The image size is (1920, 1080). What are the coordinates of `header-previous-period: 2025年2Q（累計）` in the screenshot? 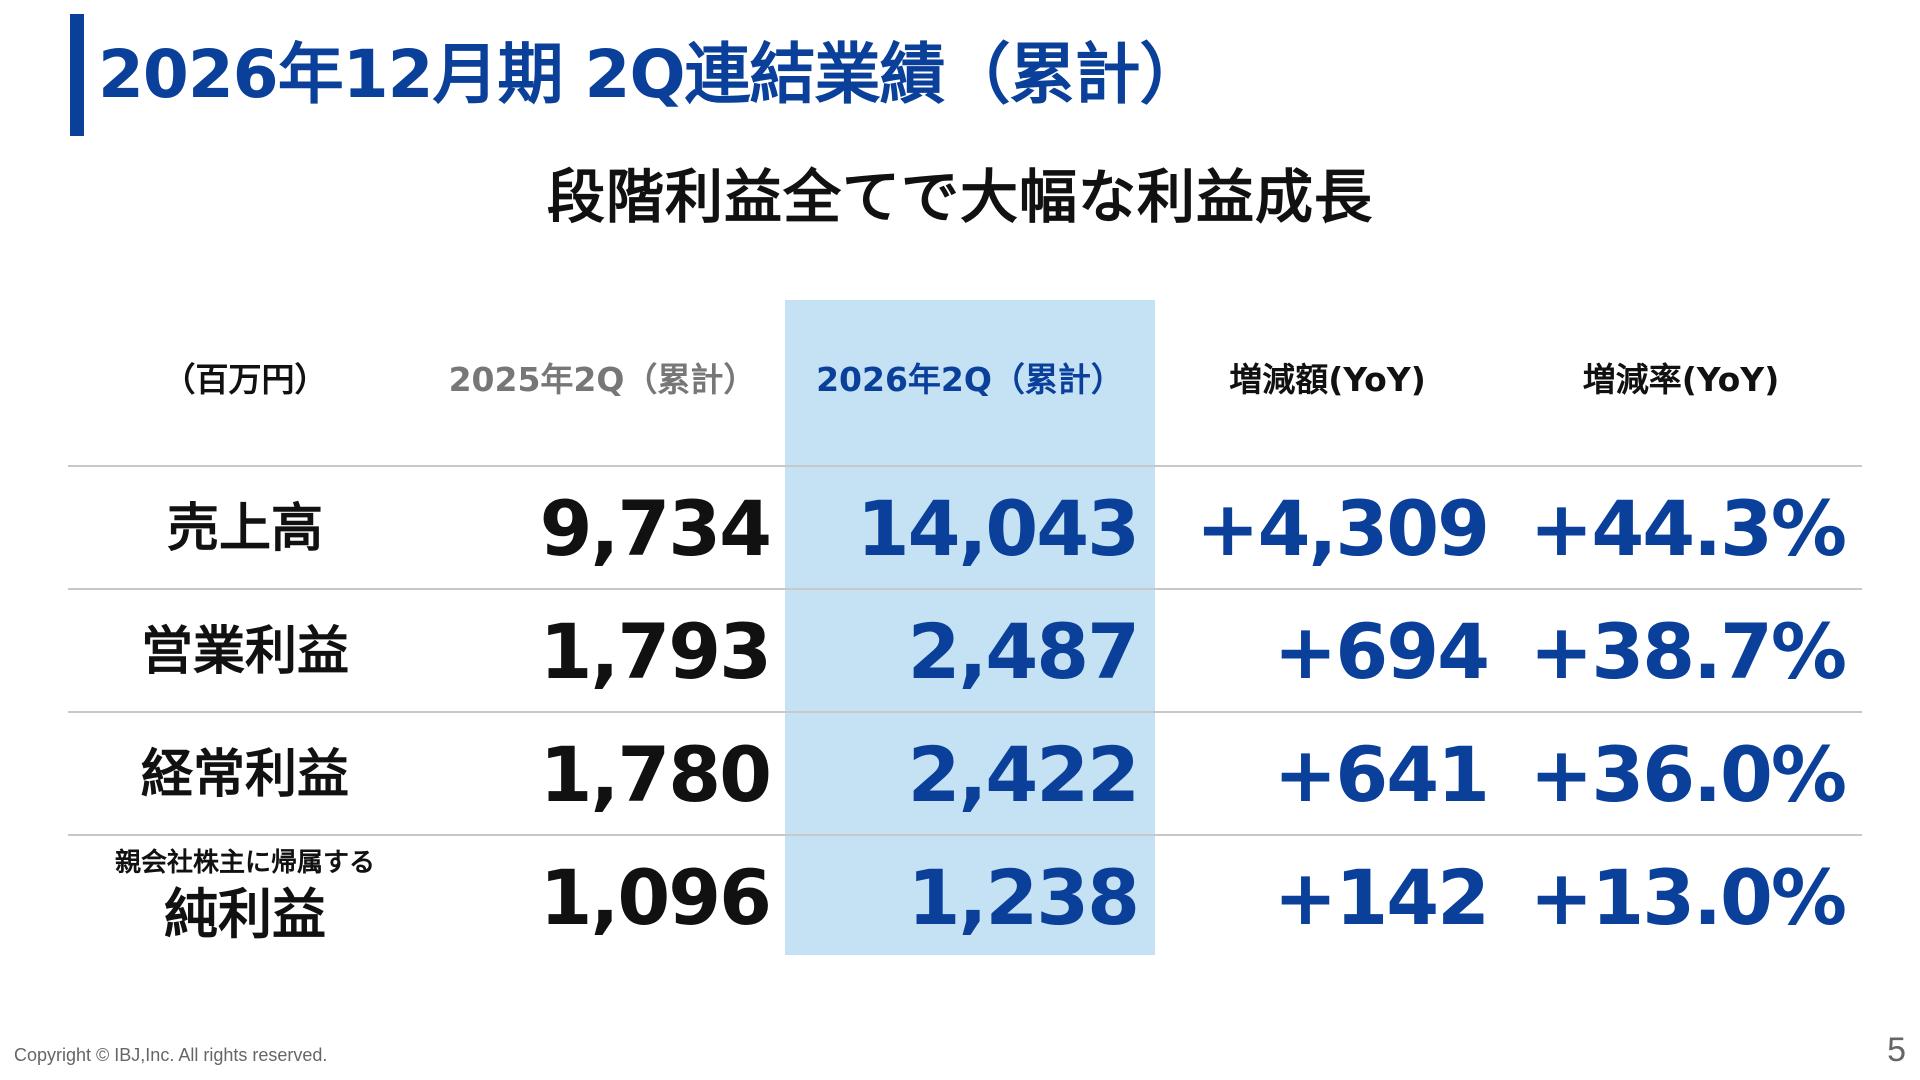 It's located at (602, 379).